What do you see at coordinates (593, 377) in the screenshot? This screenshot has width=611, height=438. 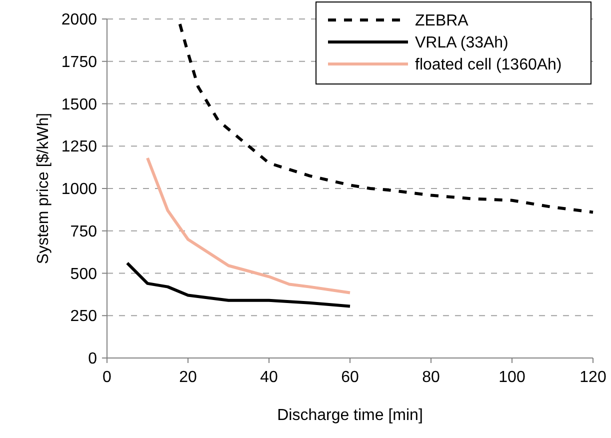 I see `x-tick-label: 120` at bounding box center [593, 377].